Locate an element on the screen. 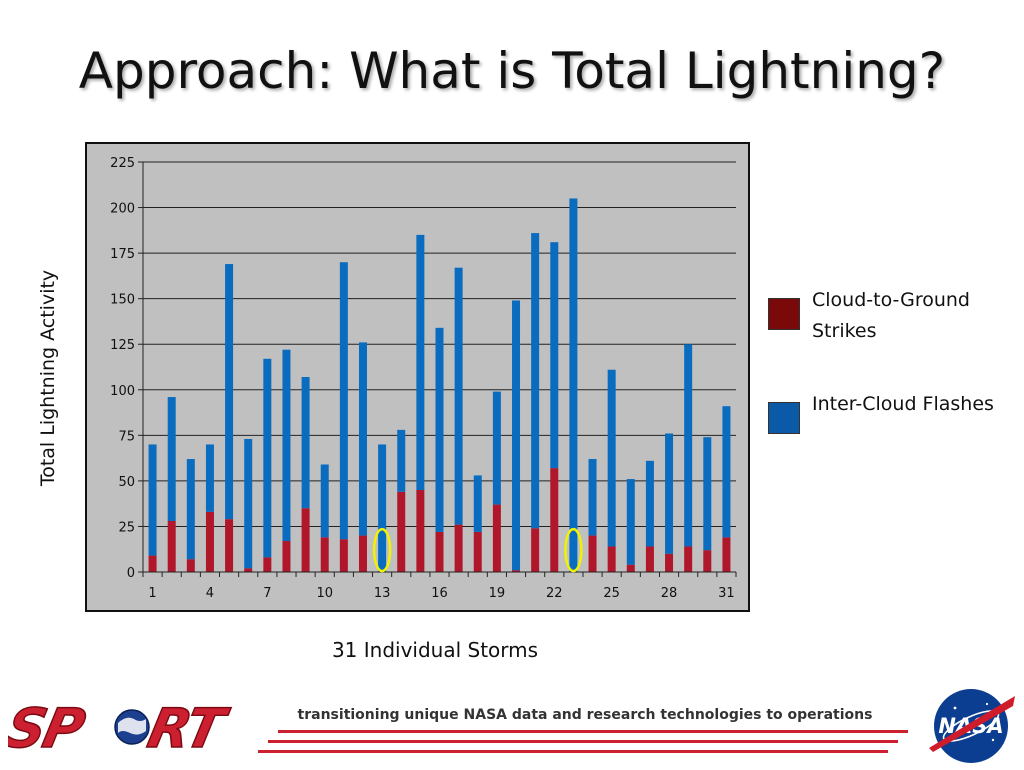 The height and width of the screenshot is (770, 1024). x-tick-label: 19 is located at coordinates (497, 593).